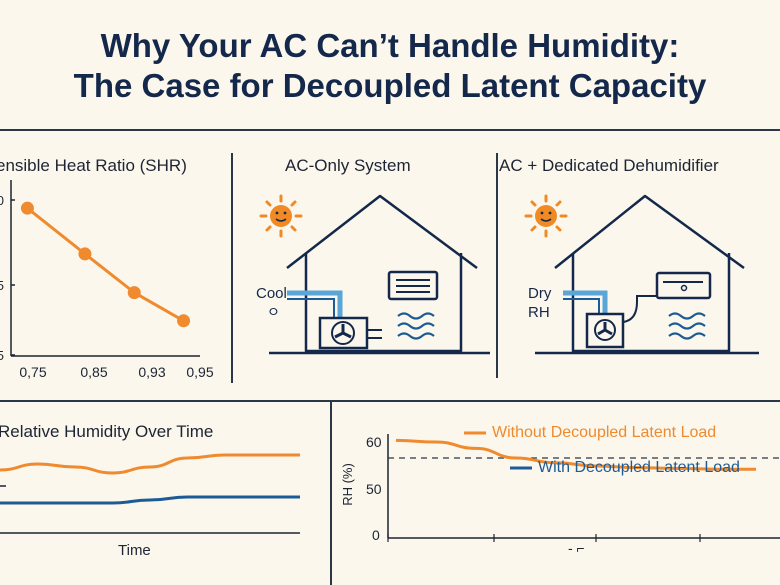 The image size is (780, 585). Describe the element at coordinates (576, 548) in the screenshot. I see `rh-bottom-mark: - ⌐` at that location.